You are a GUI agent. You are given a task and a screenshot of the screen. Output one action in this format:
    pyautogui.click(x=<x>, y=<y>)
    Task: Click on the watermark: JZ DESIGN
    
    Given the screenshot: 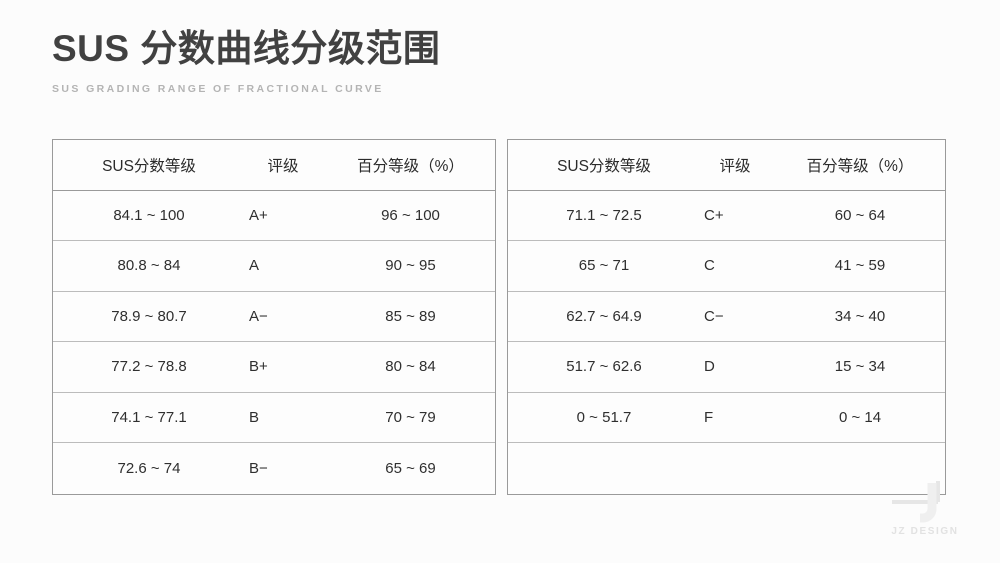 What is the action you would take?
    pyautogui.click(x=925, y=509)
    